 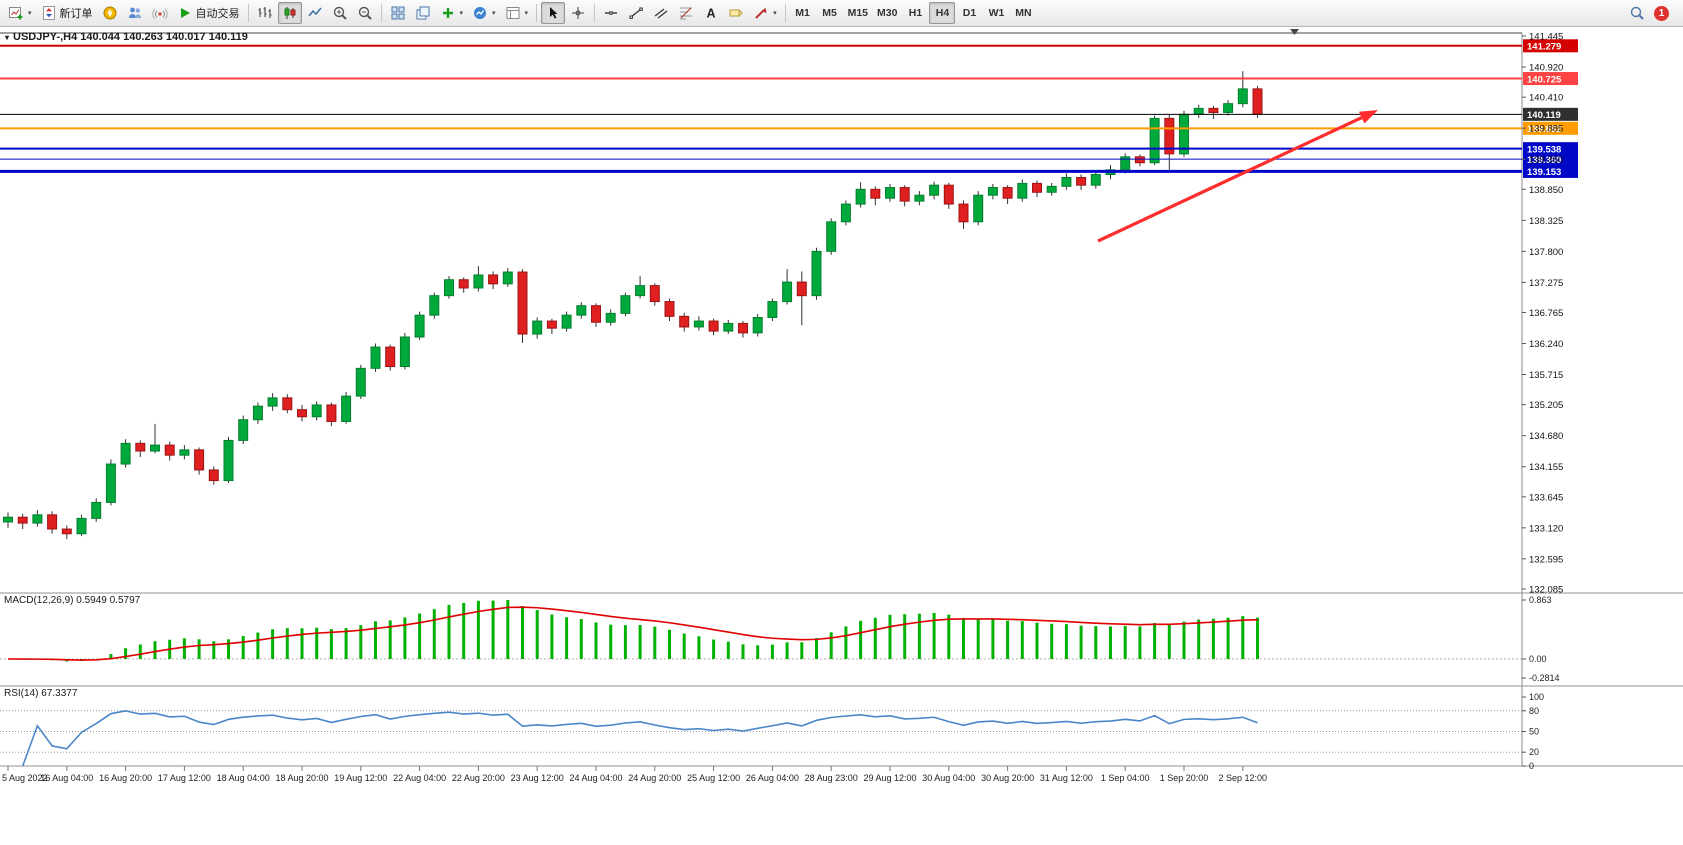 What do you see at coordinates (661, 13) in the screenshot?
I see `channel-tool-button` at bounding box center [661, 13].